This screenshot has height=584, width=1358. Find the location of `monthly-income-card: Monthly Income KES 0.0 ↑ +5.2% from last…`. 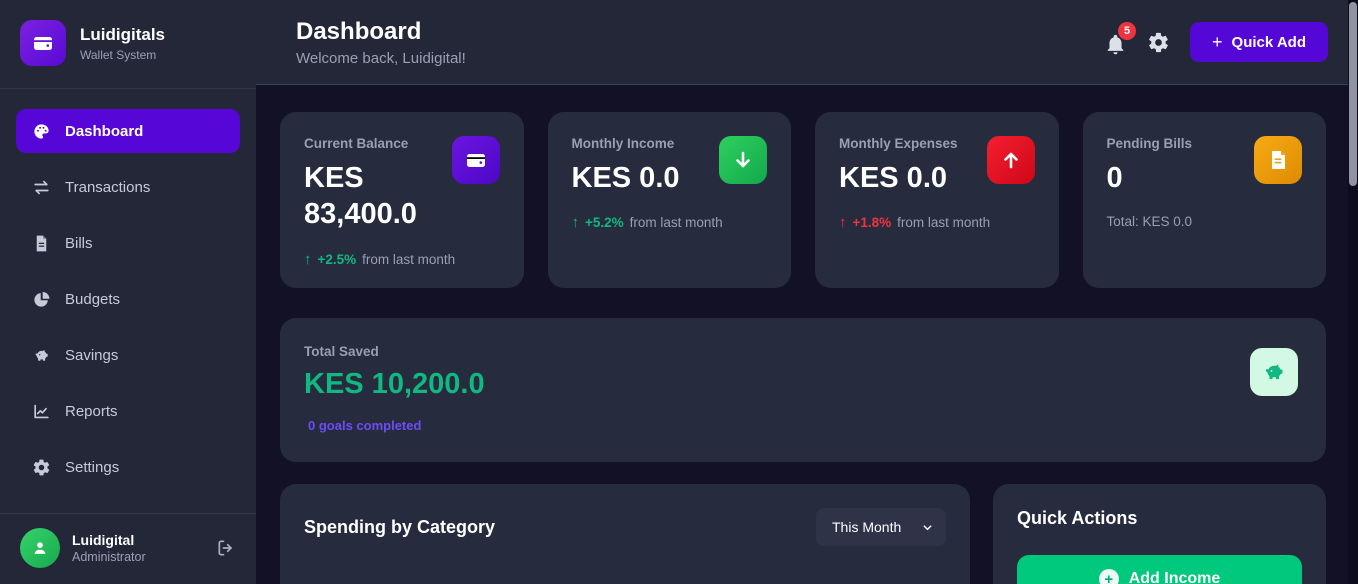

monthly-income-card: Monthly Income KES 0.0 ↑ +5.2% from last… is located at coordinates (669, 200).